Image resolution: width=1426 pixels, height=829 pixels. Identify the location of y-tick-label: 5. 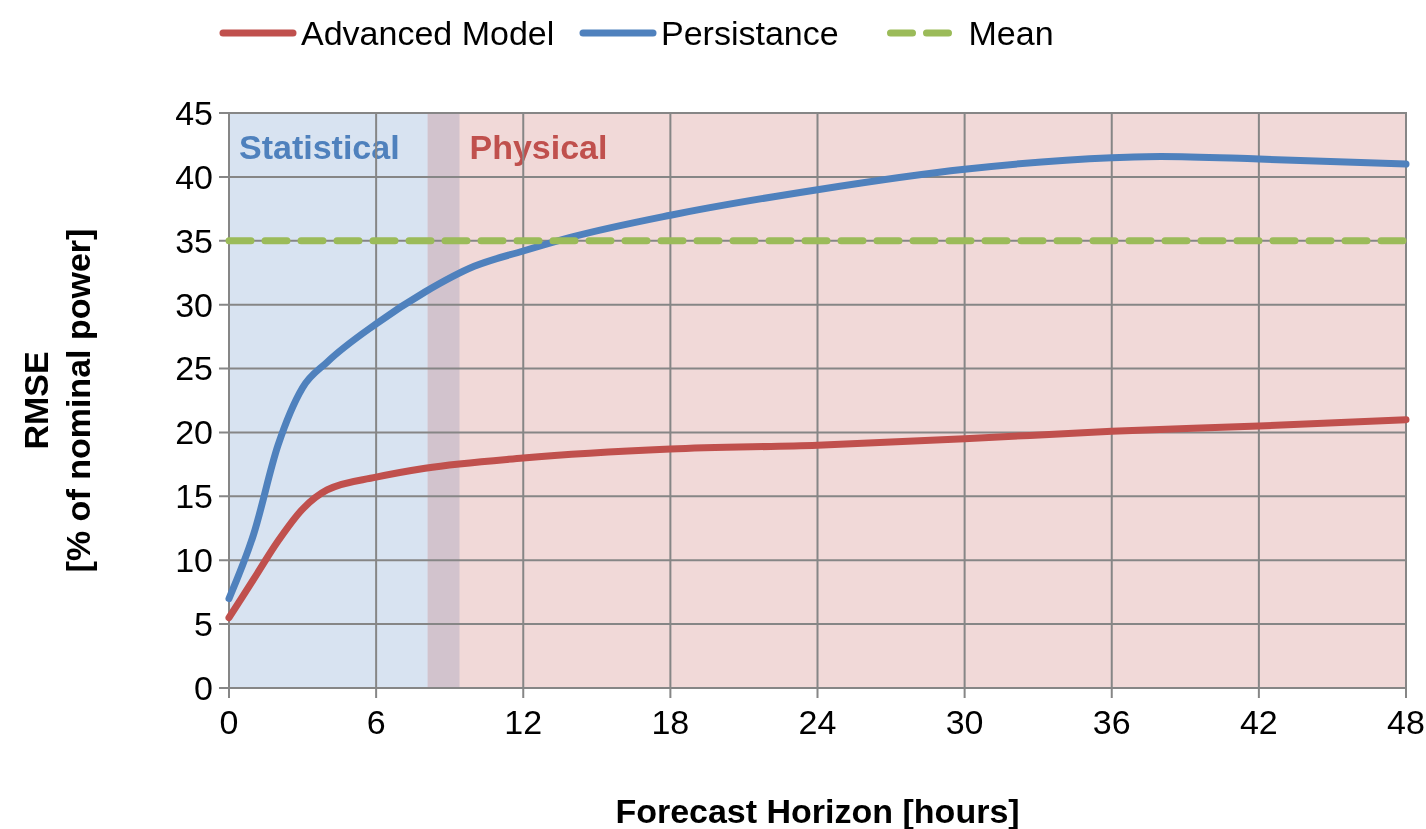
(203, 624).